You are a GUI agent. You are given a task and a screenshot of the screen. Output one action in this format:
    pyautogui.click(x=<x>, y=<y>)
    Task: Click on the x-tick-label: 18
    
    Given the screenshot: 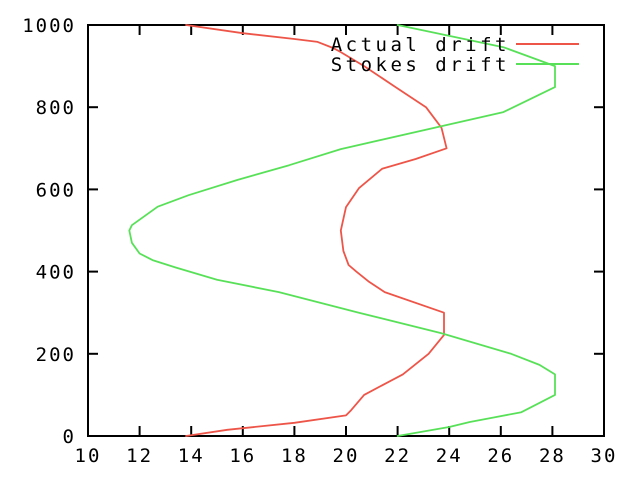 What is the action you would take?
    pyautogui.click(x=294, y=456)
    